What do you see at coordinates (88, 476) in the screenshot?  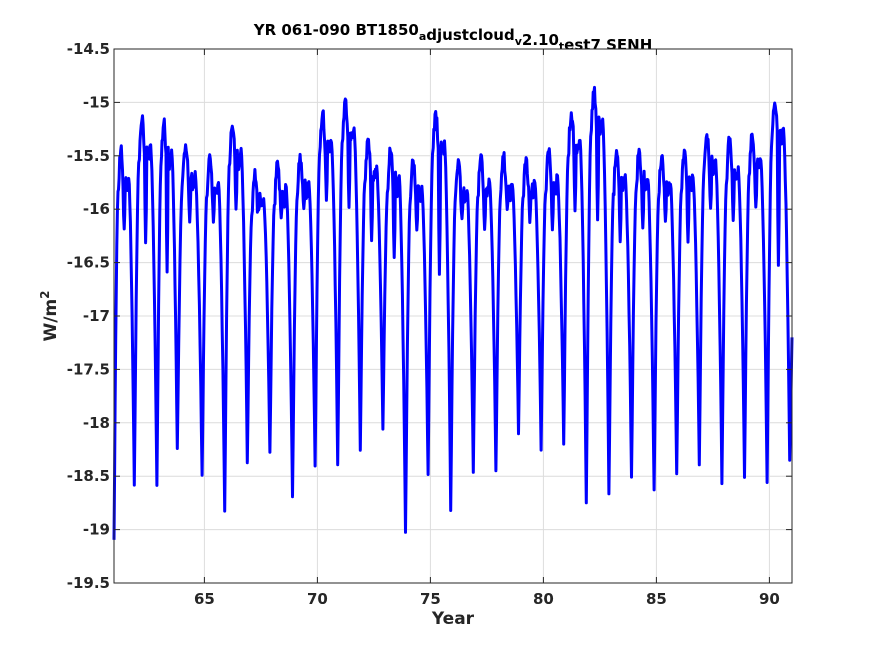 I see `y-tick-label: -18.5` at bounding box center [88, 476].